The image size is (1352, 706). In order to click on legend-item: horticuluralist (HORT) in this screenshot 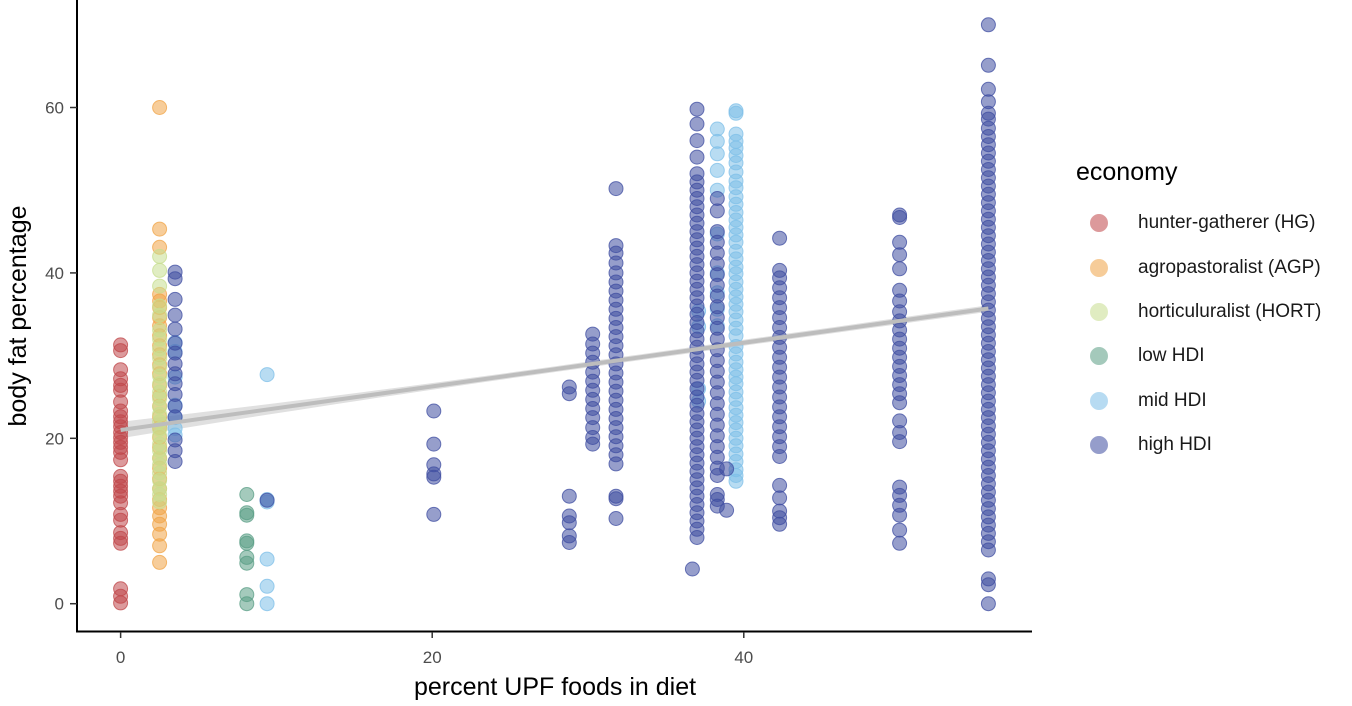, I will do `click(1214, 312)`.